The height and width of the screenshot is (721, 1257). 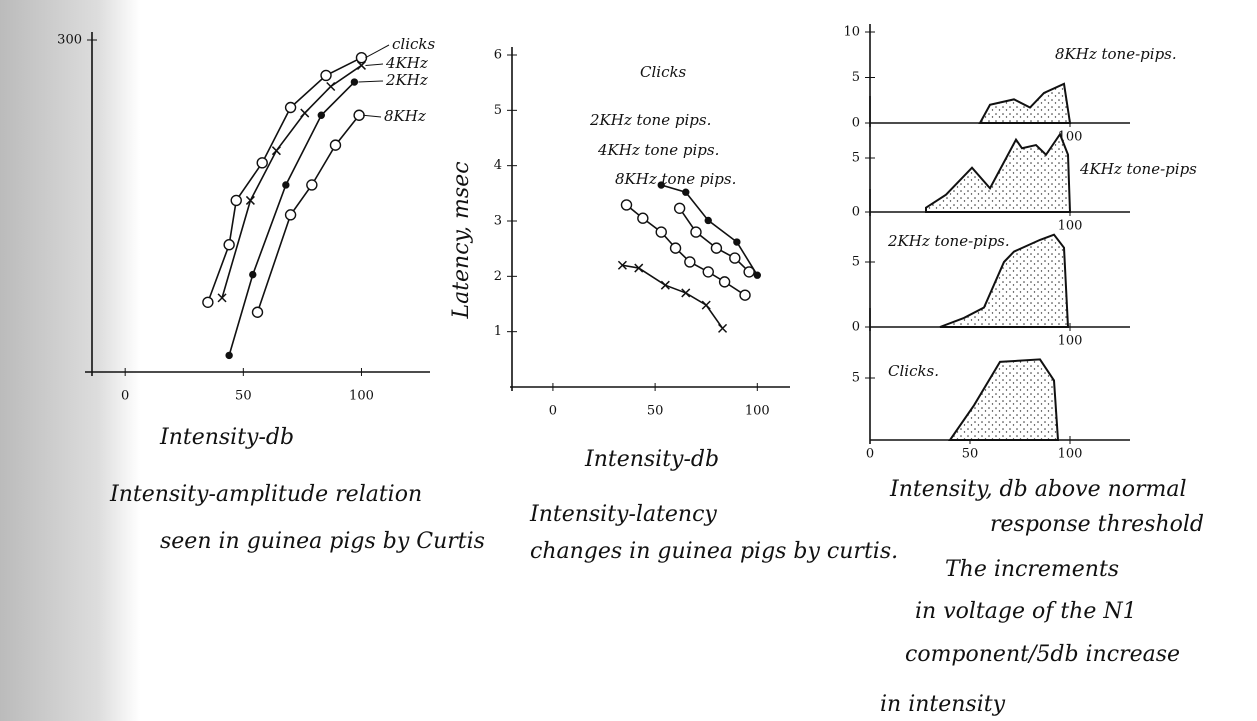 What do you see at coordinates (943, 704) in the screenshot?
I see `note: in intensity` at bounding box center [943, 704].